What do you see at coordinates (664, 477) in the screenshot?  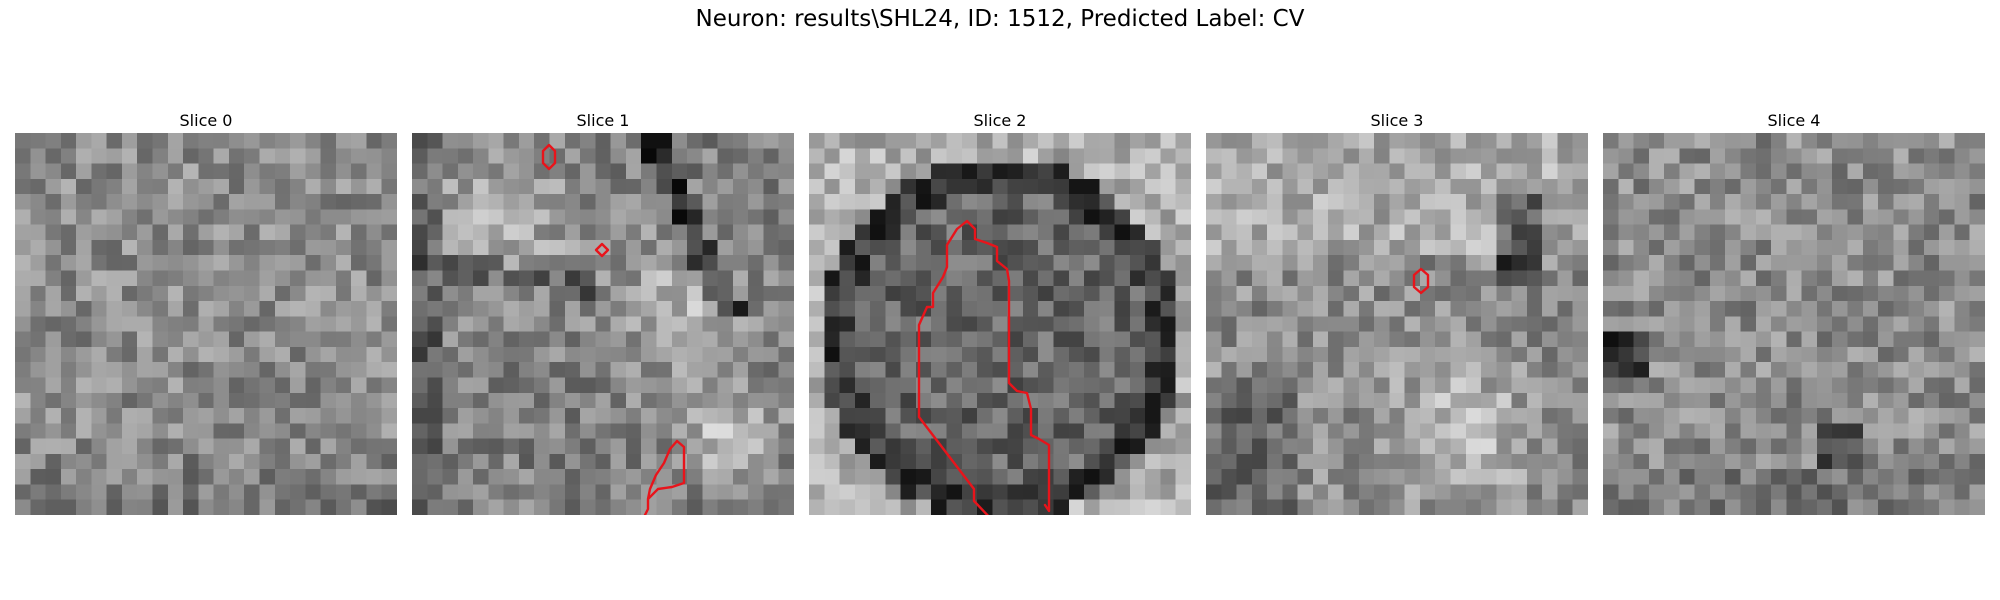 I see `contour-1c` at bounding box center [664, 477].